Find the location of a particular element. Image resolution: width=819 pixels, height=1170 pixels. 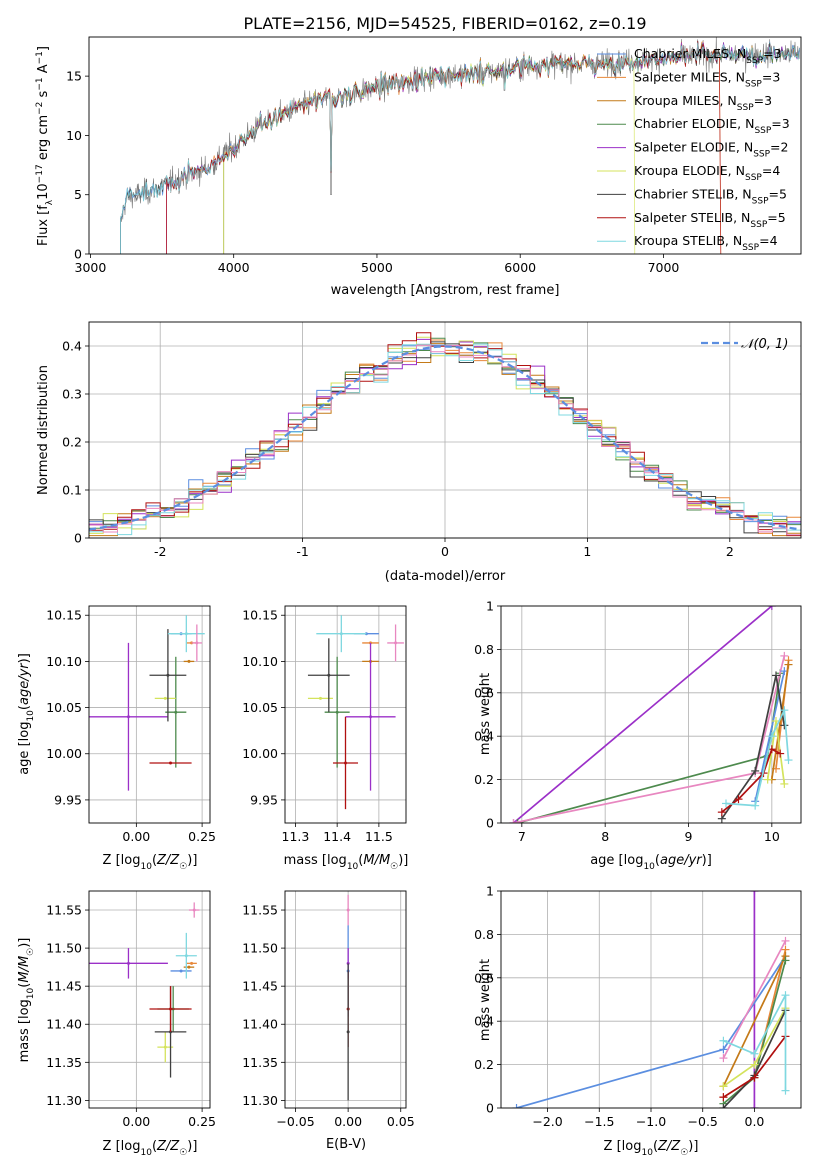

legend-model-name: Salpeter MILES is located at coordinates (681, 76).